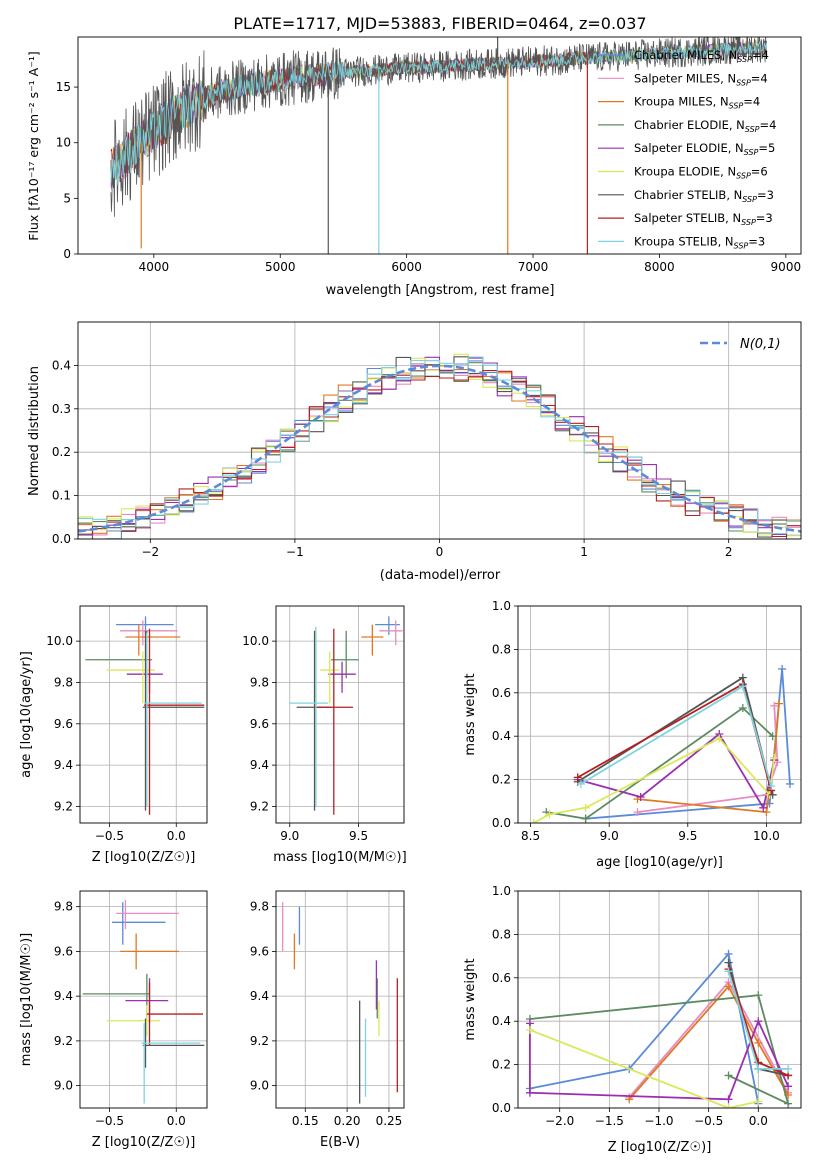 The image size is (819, 1170). Describe the element at coordinates (339, 857) in the screenshot. I see `x-axis-label: mass [log10(M/M☉)]` at that location.